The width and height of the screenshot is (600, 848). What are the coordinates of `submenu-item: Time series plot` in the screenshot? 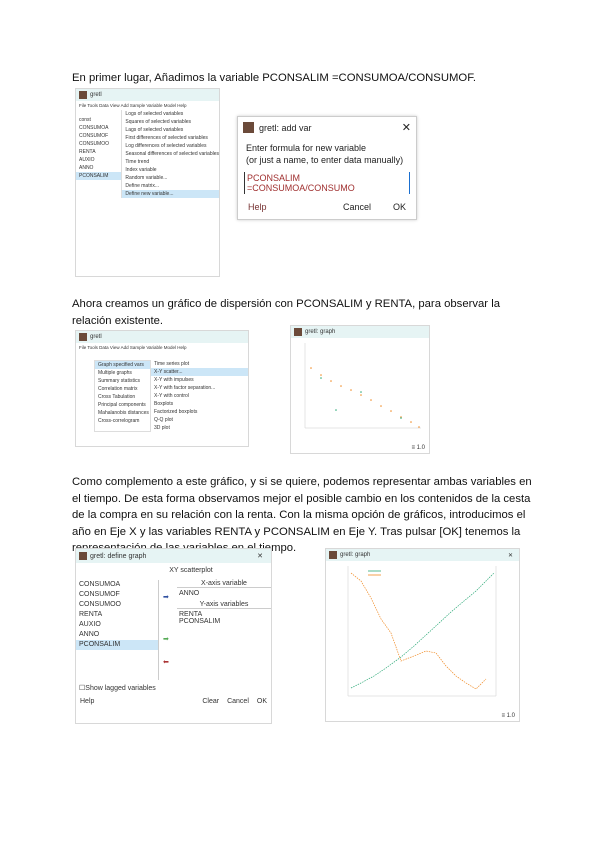 It's located at (172, 364).